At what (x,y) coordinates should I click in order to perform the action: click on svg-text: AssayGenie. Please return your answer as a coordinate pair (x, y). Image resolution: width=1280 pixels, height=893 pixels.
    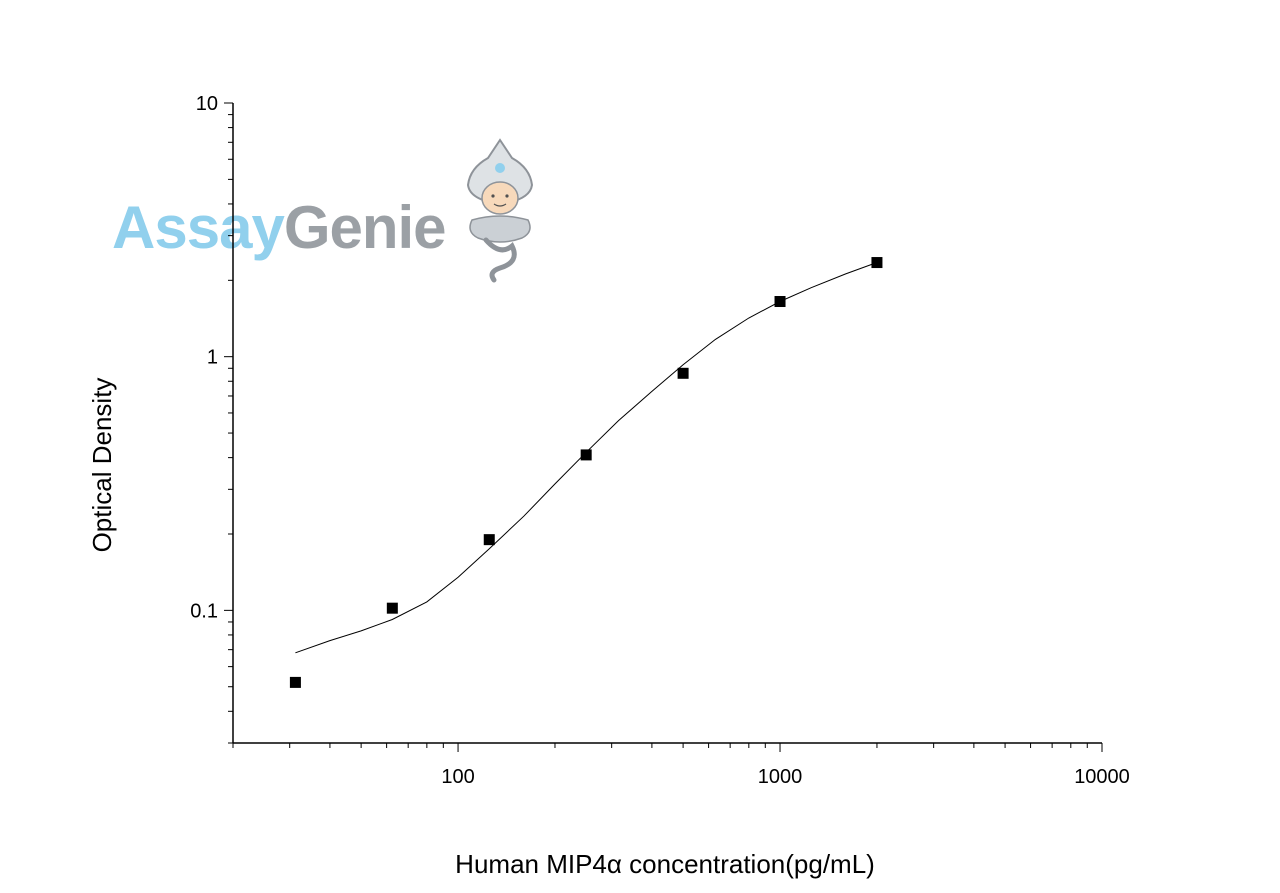
    Looking at the image, I should click on (279, 227).